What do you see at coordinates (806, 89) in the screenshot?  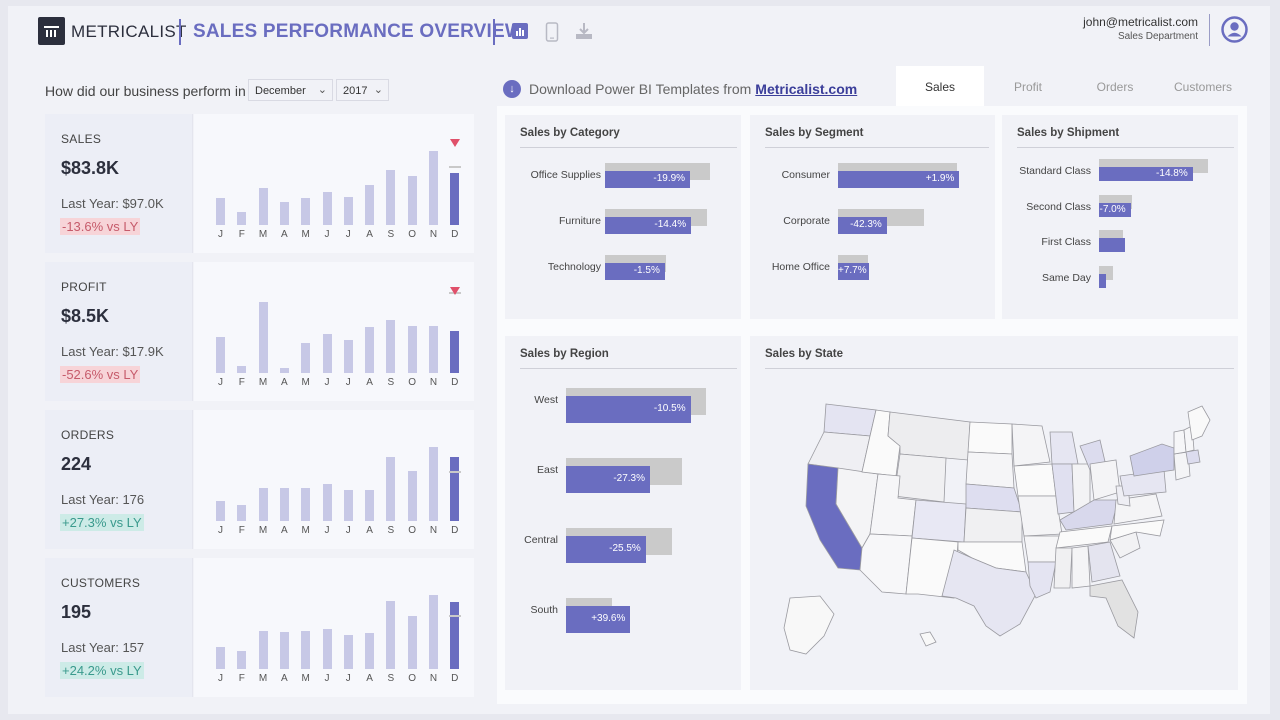 I see `metricalist-link: Metricalist.com` at bounding box center [806, 89].